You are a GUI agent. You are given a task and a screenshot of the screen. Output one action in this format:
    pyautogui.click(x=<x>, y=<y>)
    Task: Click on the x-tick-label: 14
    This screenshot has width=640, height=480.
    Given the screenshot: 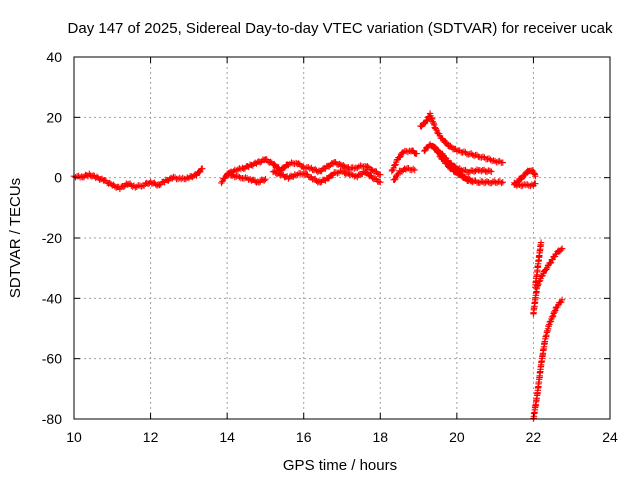 What is the action you would take?
    pyautogui.click(x=227, y=437)
    